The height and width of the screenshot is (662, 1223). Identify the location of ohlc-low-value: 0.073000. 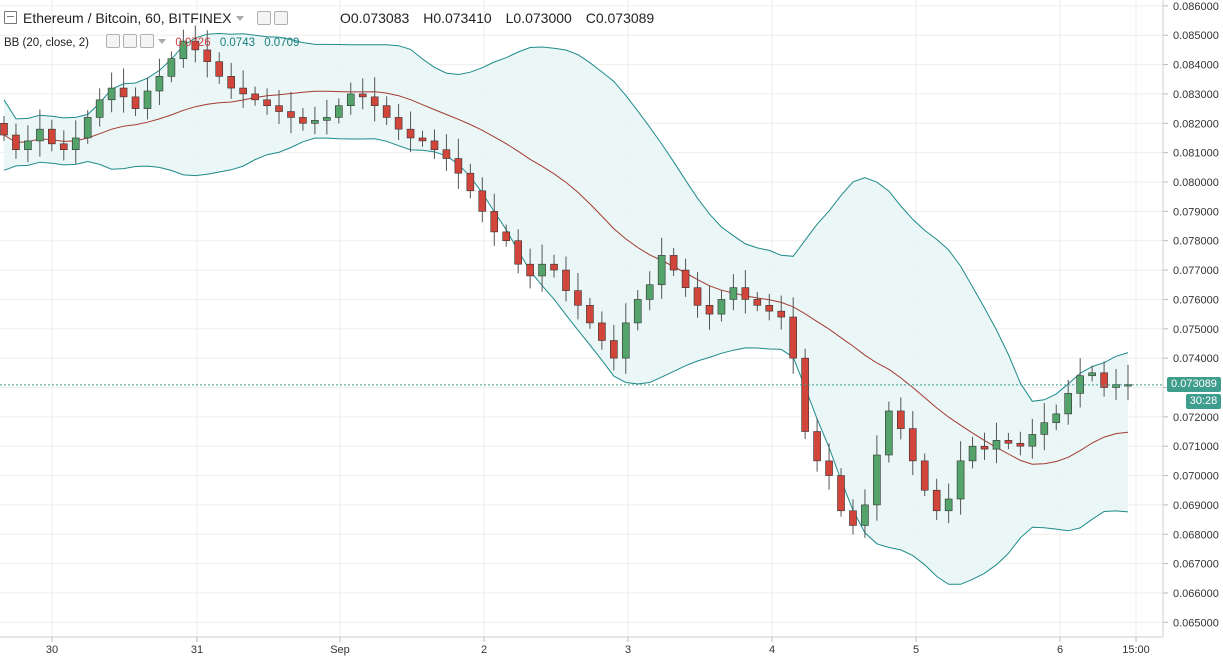
(542, 18).